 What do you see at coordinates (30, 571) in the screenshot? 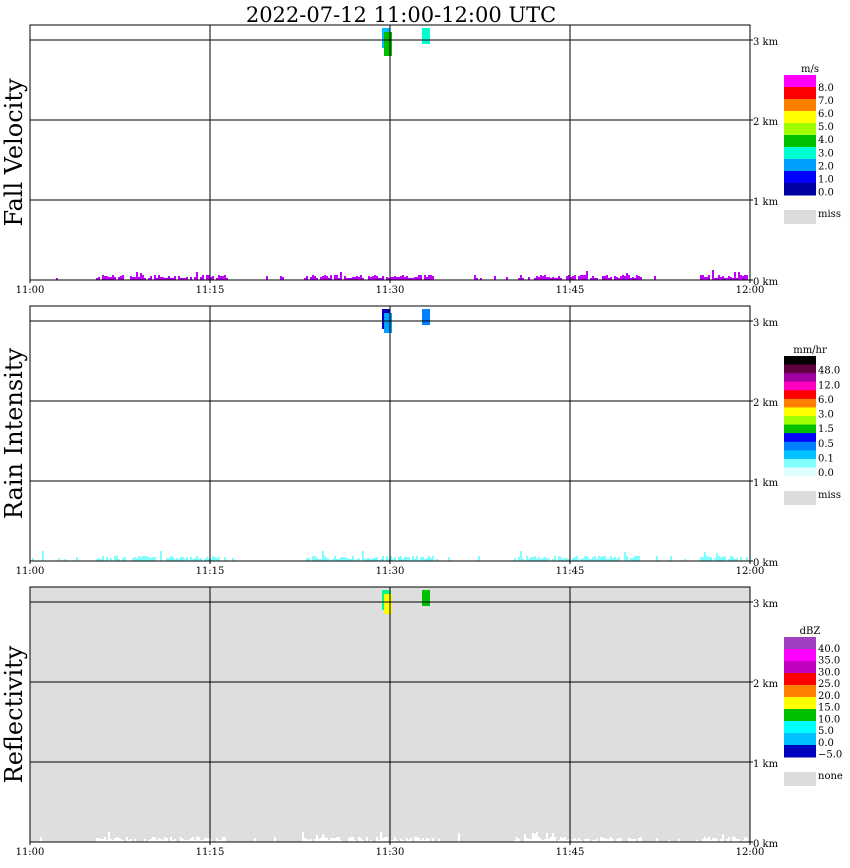
I see `x-tick-label: 11:00` at bounding box center [30, 571].